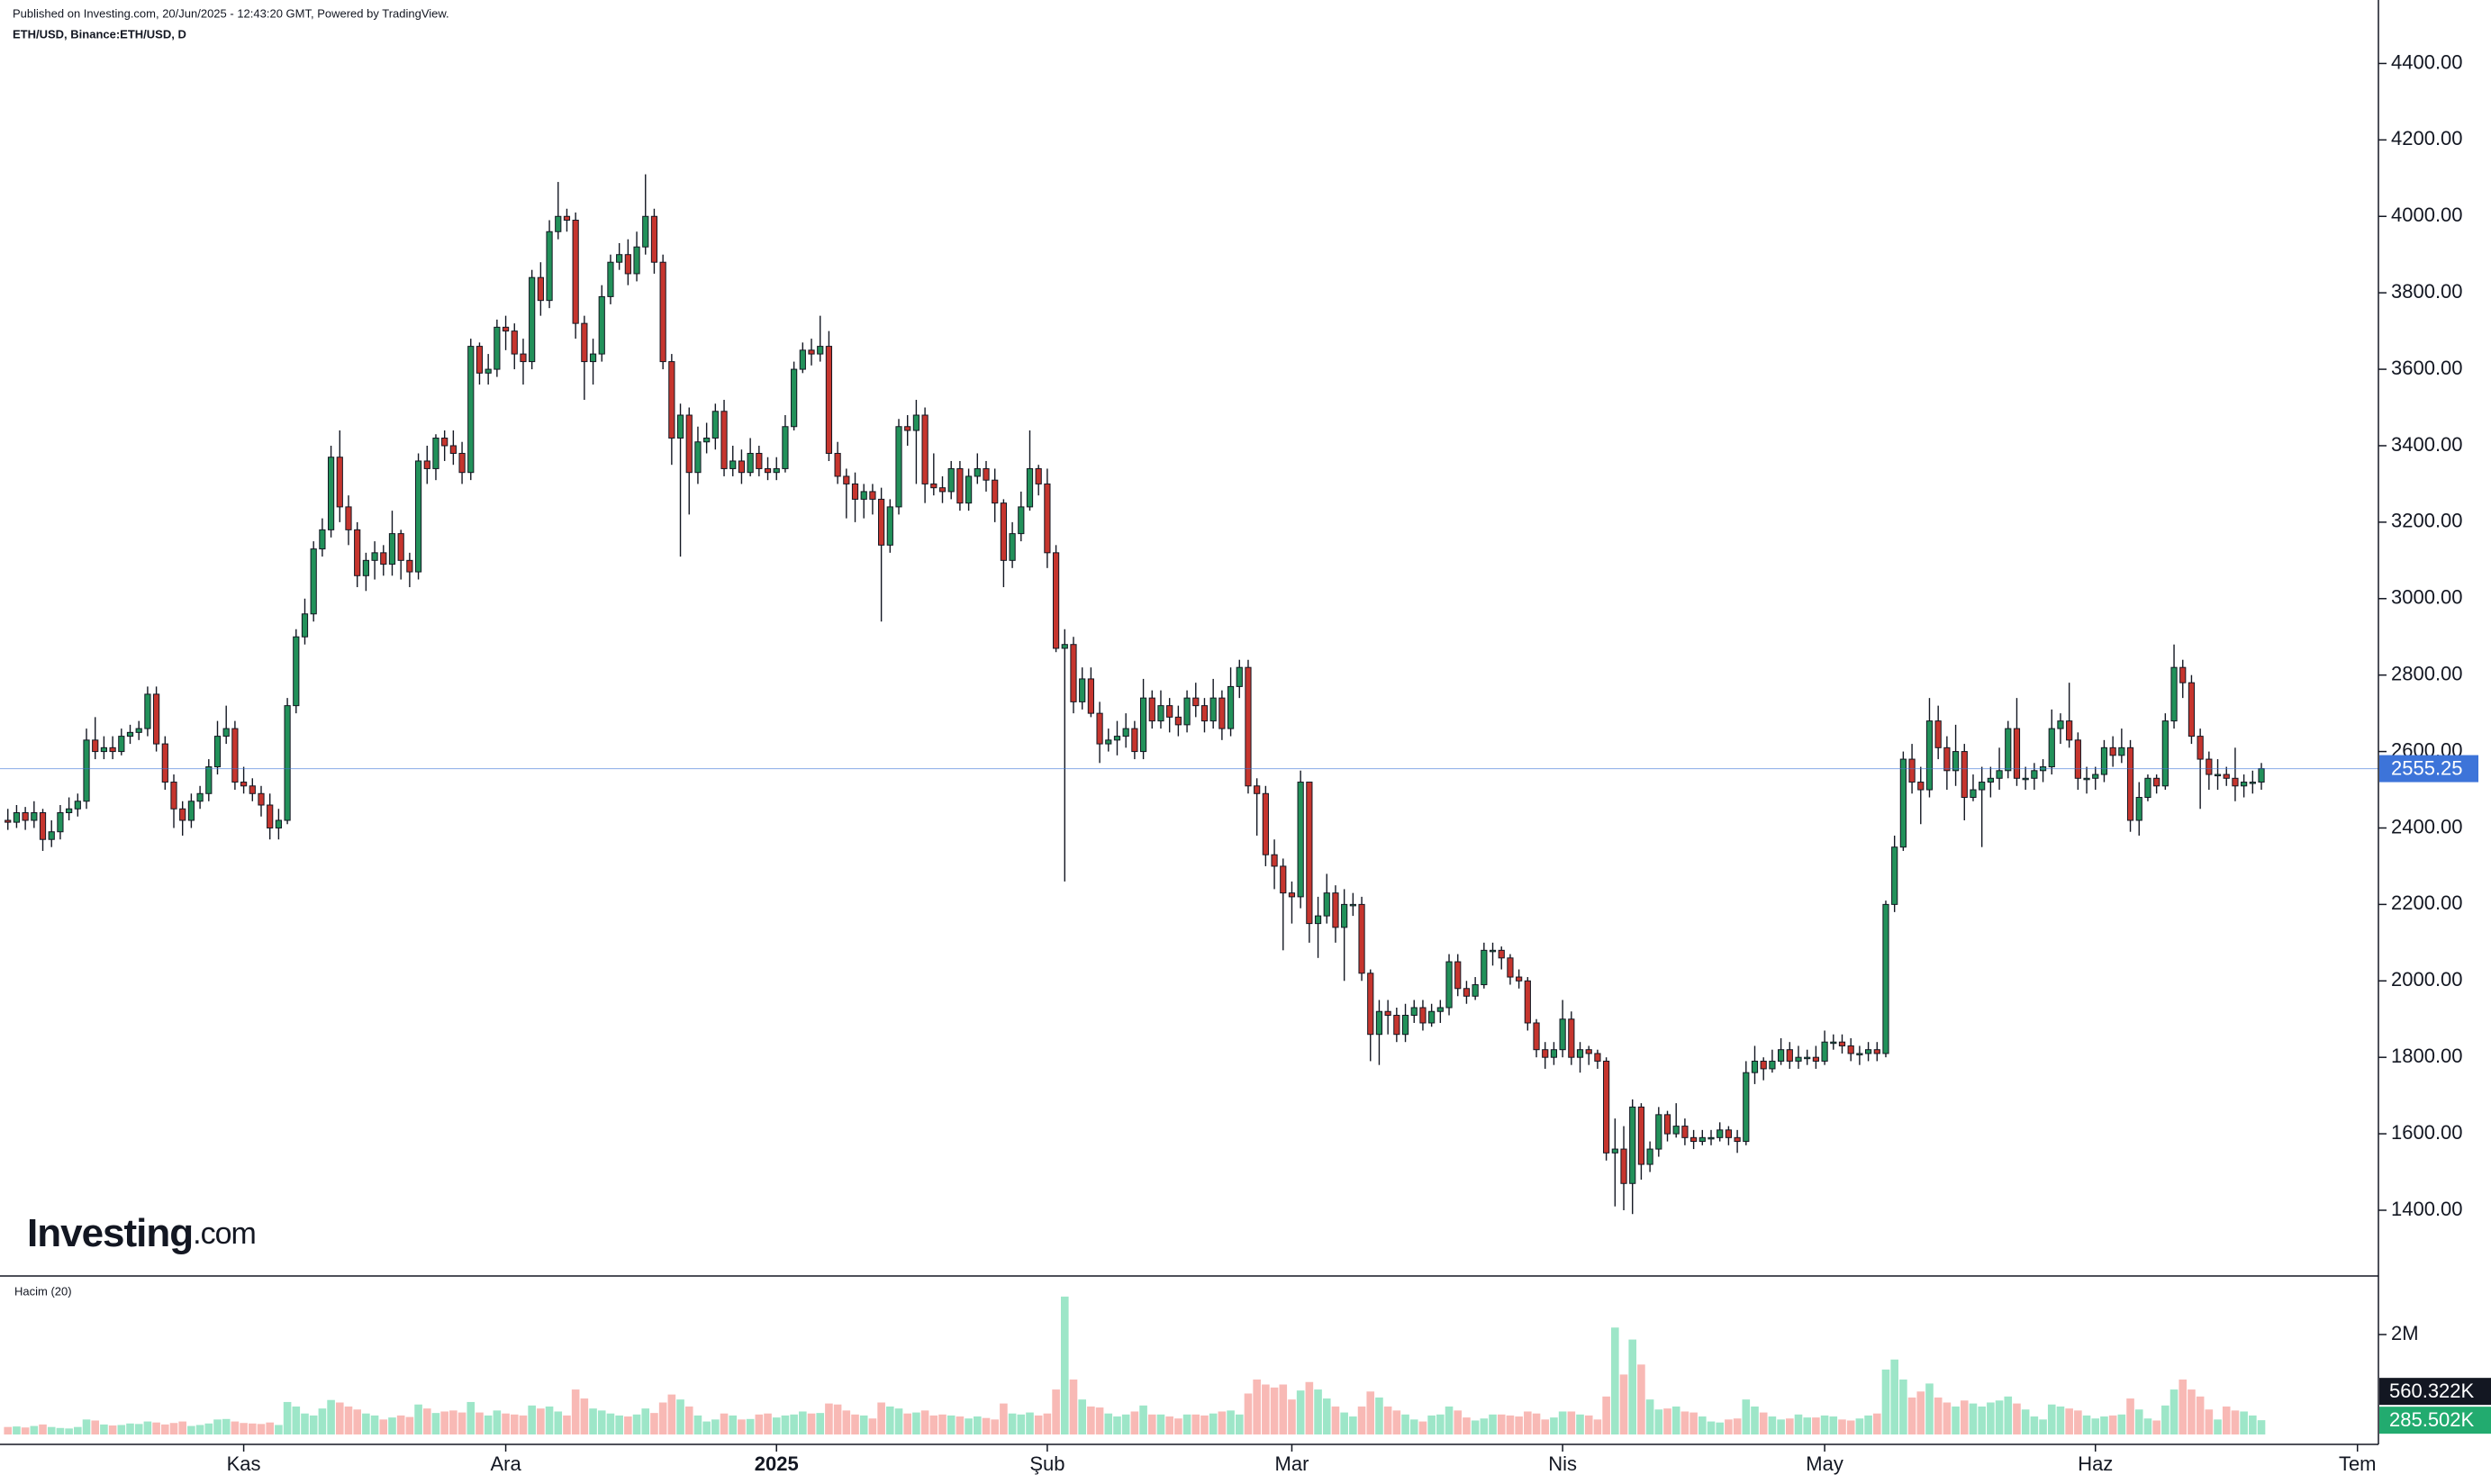 The height and width of the screenshot is (1484, 2491). Describe the element at coordinates (43, 1291) in the screenshot. I see `volume-title: Hacim (20)` at that location.